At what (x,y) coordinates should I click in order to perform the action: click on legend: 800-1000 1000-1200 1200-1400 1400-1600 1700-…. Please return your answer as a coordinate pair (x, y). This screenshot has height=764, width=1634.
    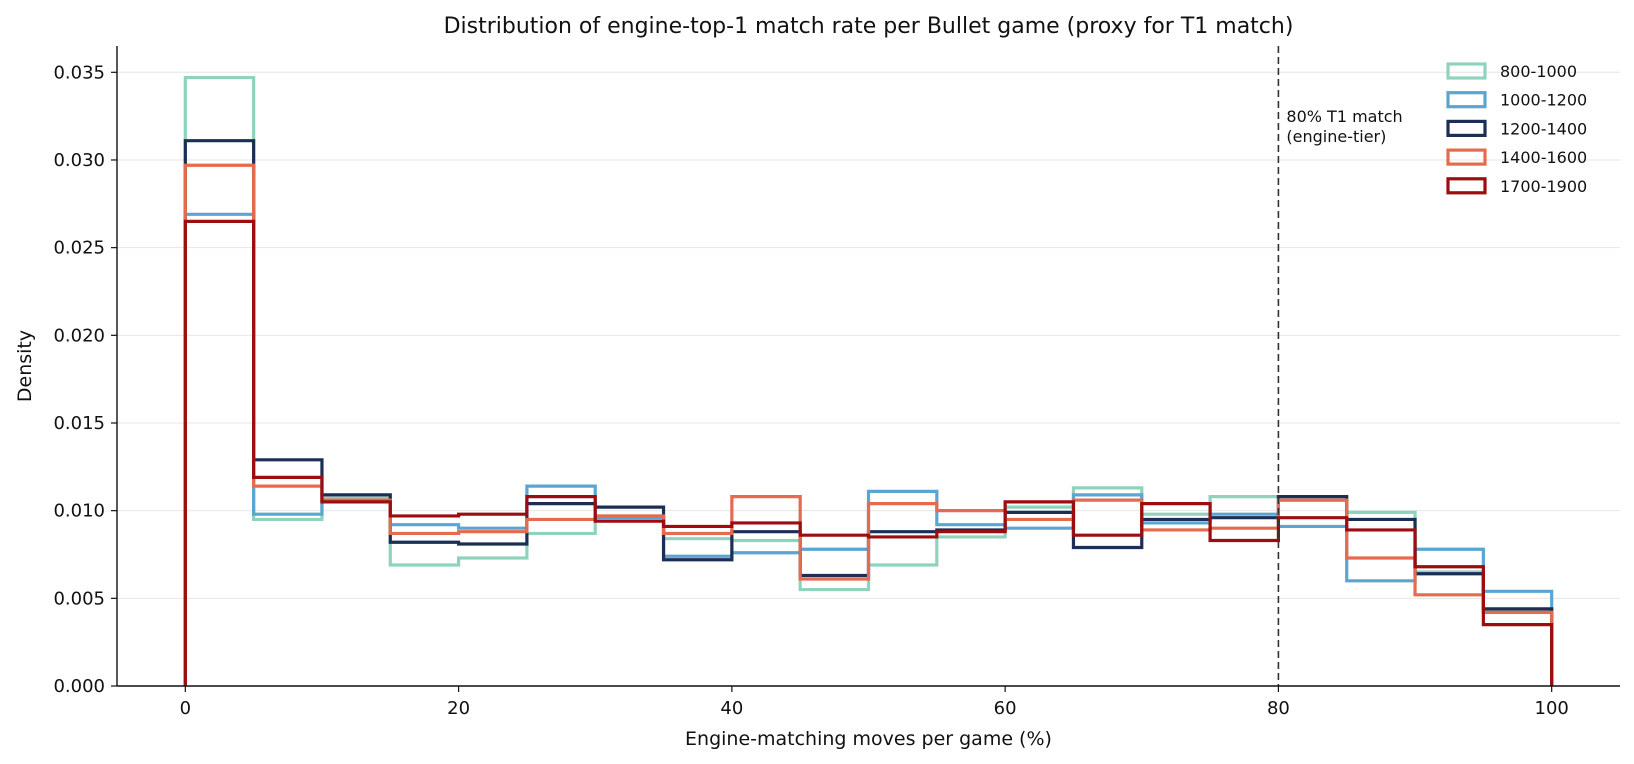
    Looking at the image, I should click on (1516, 129).